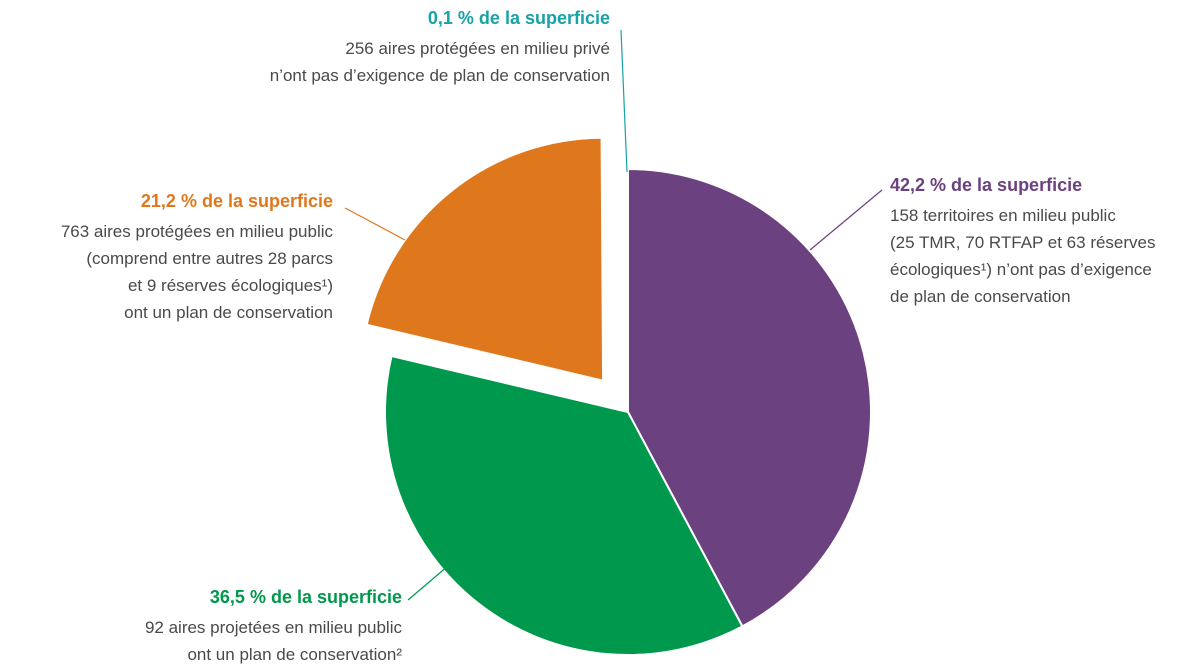  What do you see at coordinates (1003, 215) in the screenshot?
I see `slice-description: 158 territoires en milieu public` at bounding box center [1003, 215].